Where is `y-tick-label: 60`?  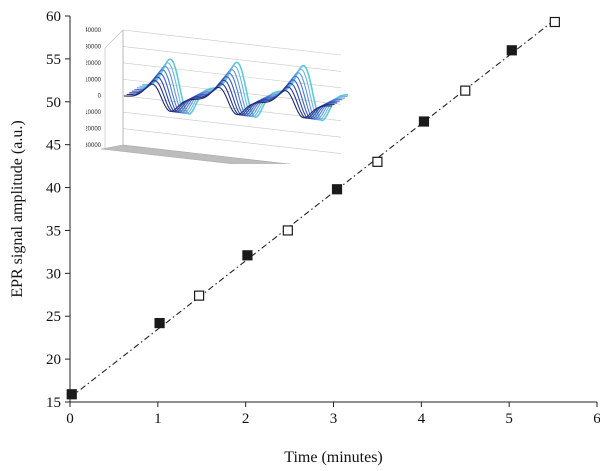 y-tick-label: 60 is located at coordinates (53, 17).